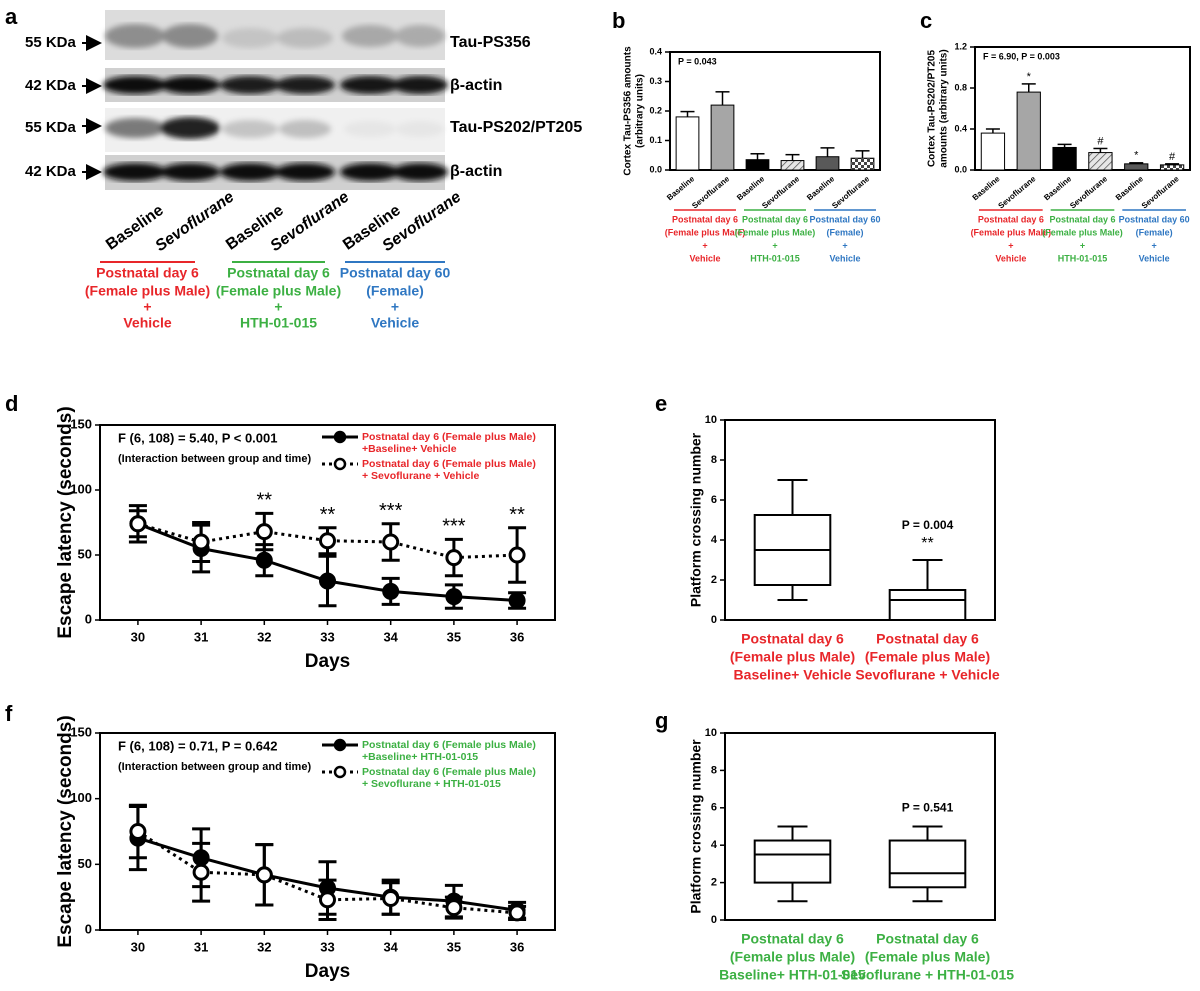 The image size is (1200, 991). What do you see at coordinates (928, 808) in the screenshot?
I see `annotation: P = 0.541` at bounding box center [928, 808].